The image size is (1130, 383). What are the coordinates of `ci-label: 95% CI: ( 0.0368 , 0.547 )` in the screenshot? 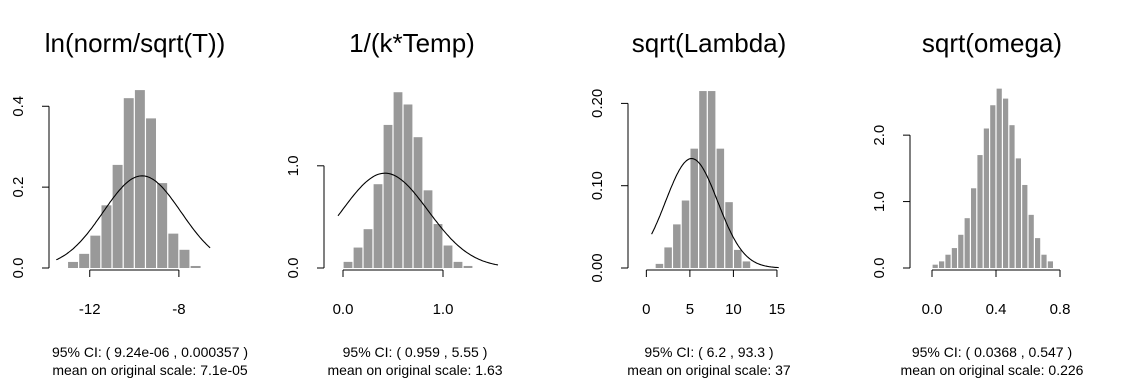 It's located at (992, 352).